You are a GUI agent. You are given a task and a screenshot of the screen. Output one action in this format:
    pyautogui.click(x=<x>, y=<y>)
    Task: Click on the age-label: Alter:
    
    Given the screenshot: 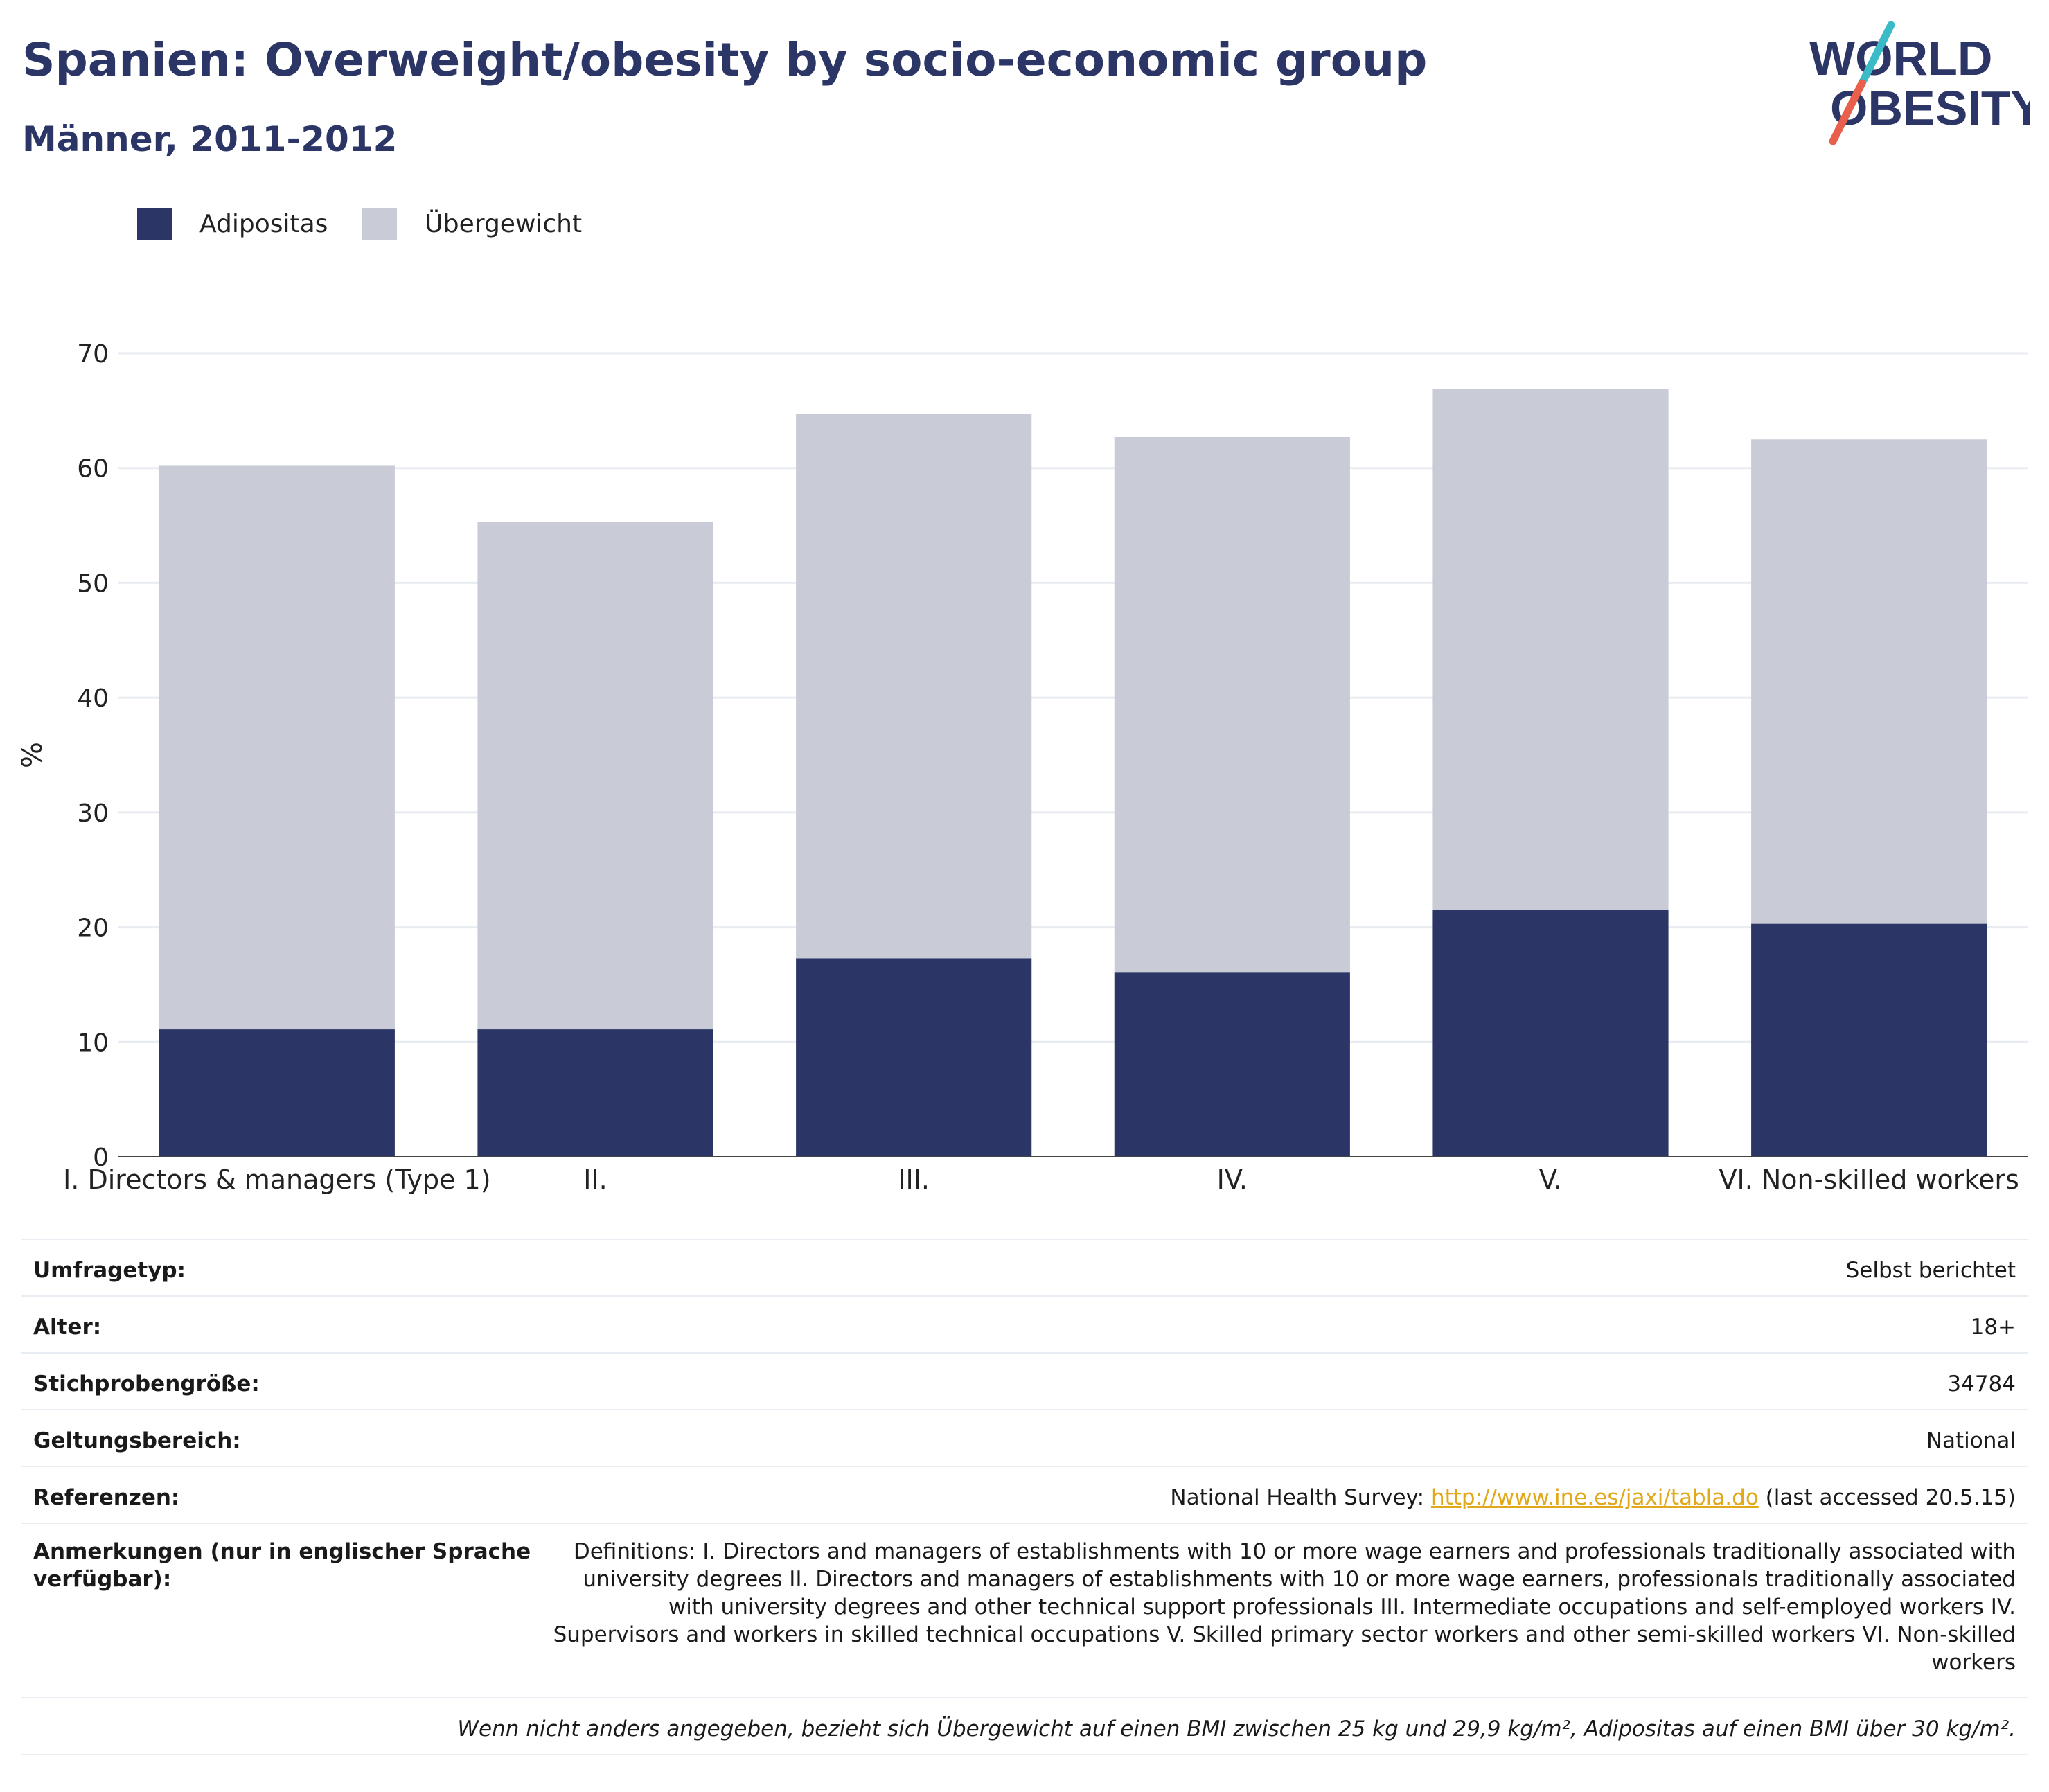 What is the action you would take?
    pyautogui.click(x=67, y=1327)
    